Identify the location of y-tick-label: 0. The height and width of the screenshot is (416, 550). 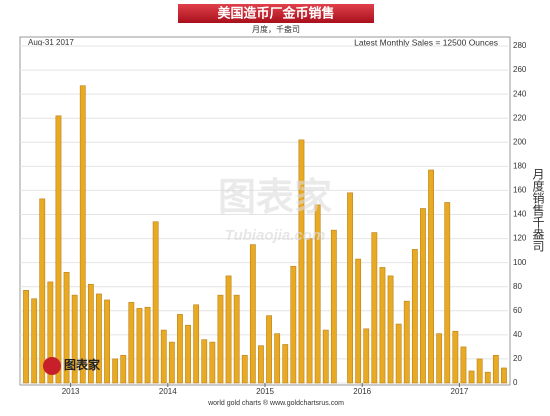
(515, 382).